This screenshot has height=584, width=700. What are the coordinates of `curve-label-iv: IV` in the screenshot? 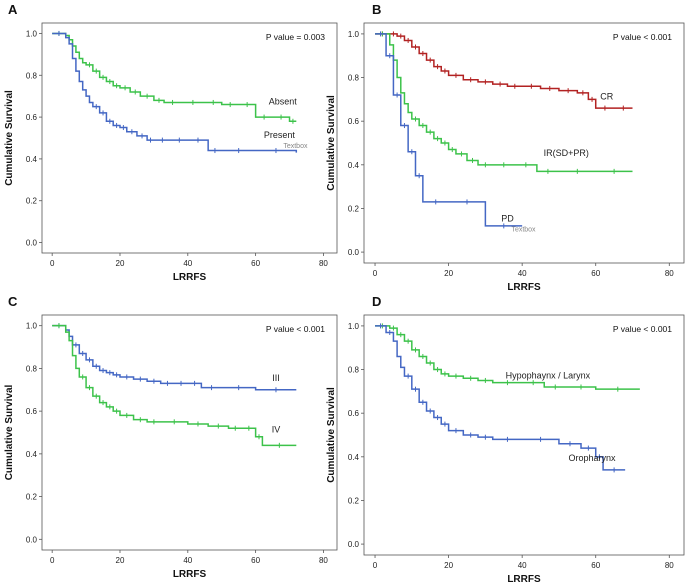 It's located at (276, 430).